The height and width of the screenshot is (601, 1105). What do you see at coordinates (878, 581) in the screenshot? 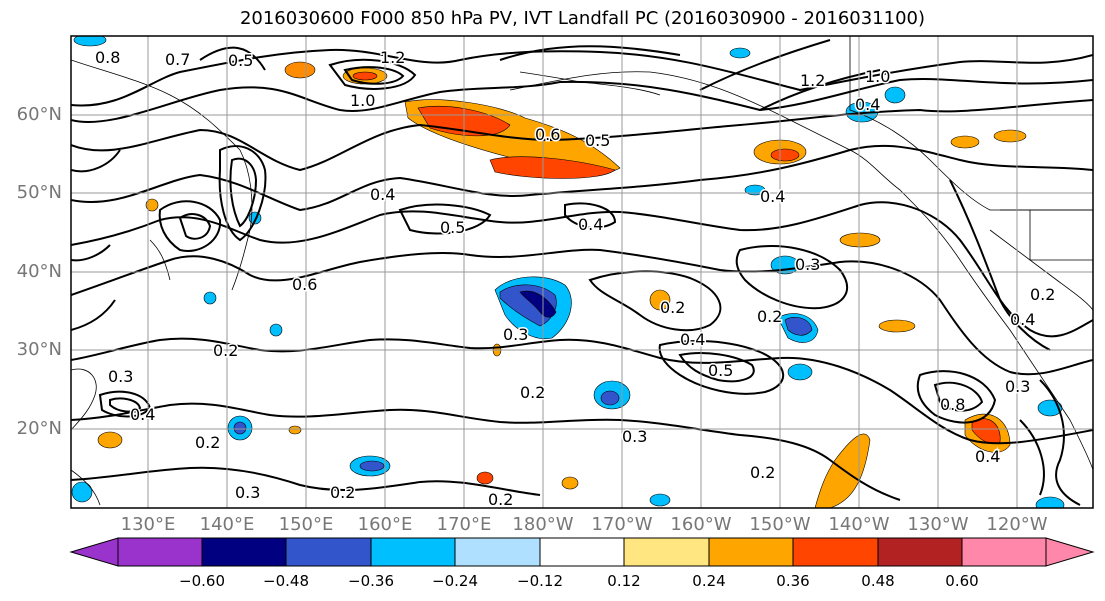
I see `colorbar-tick-label: 0.48` at bounding box center [878, 581].